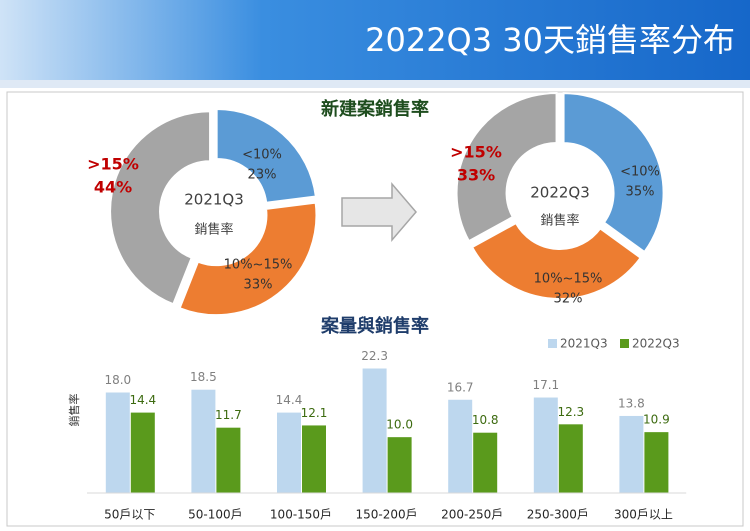  I want to click on slice-value-label: 44%, so click(113, 187).